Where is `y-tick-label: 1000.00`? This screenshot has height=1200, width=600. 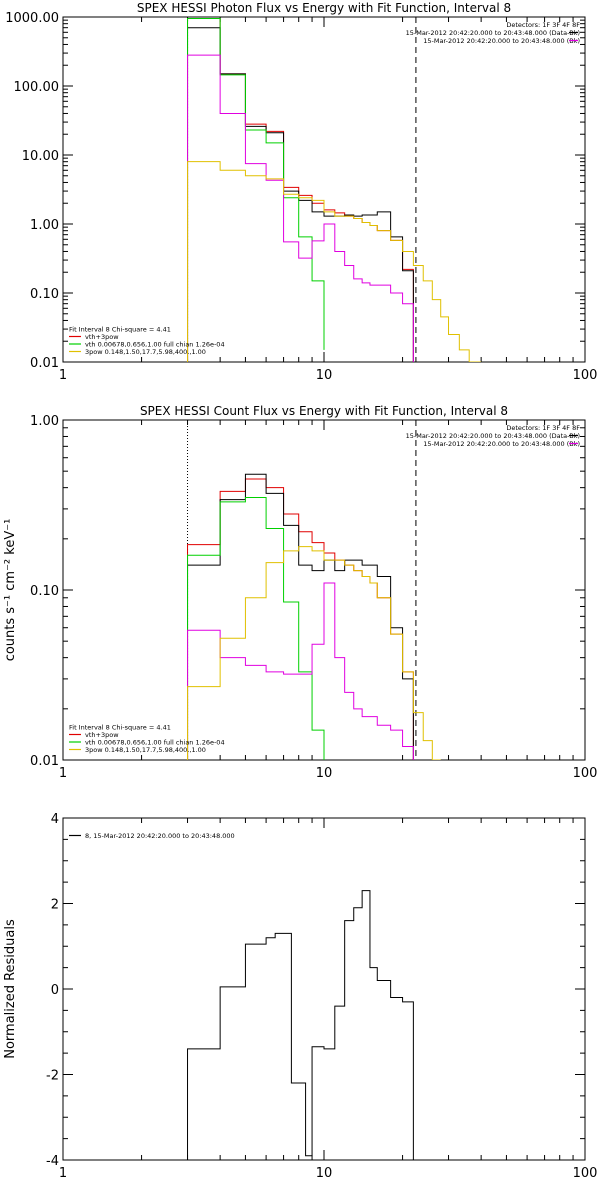
y-tick-label: 1000.00 is located at coordinates (32, 18).